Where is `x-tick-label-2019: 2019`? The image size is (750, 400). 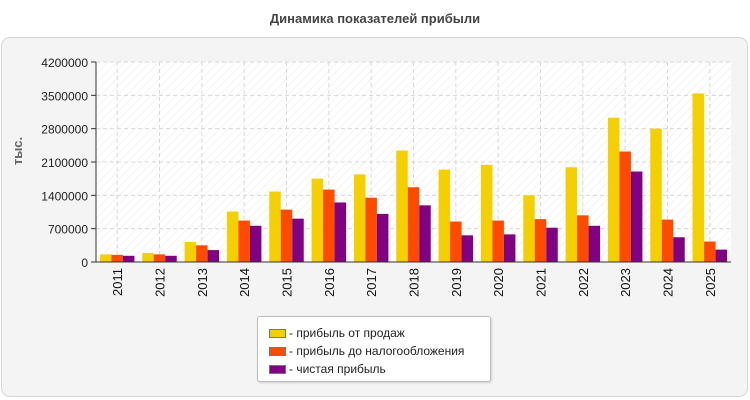
x-tick-label-2019: 2019 is located at coordinates (456, 282).